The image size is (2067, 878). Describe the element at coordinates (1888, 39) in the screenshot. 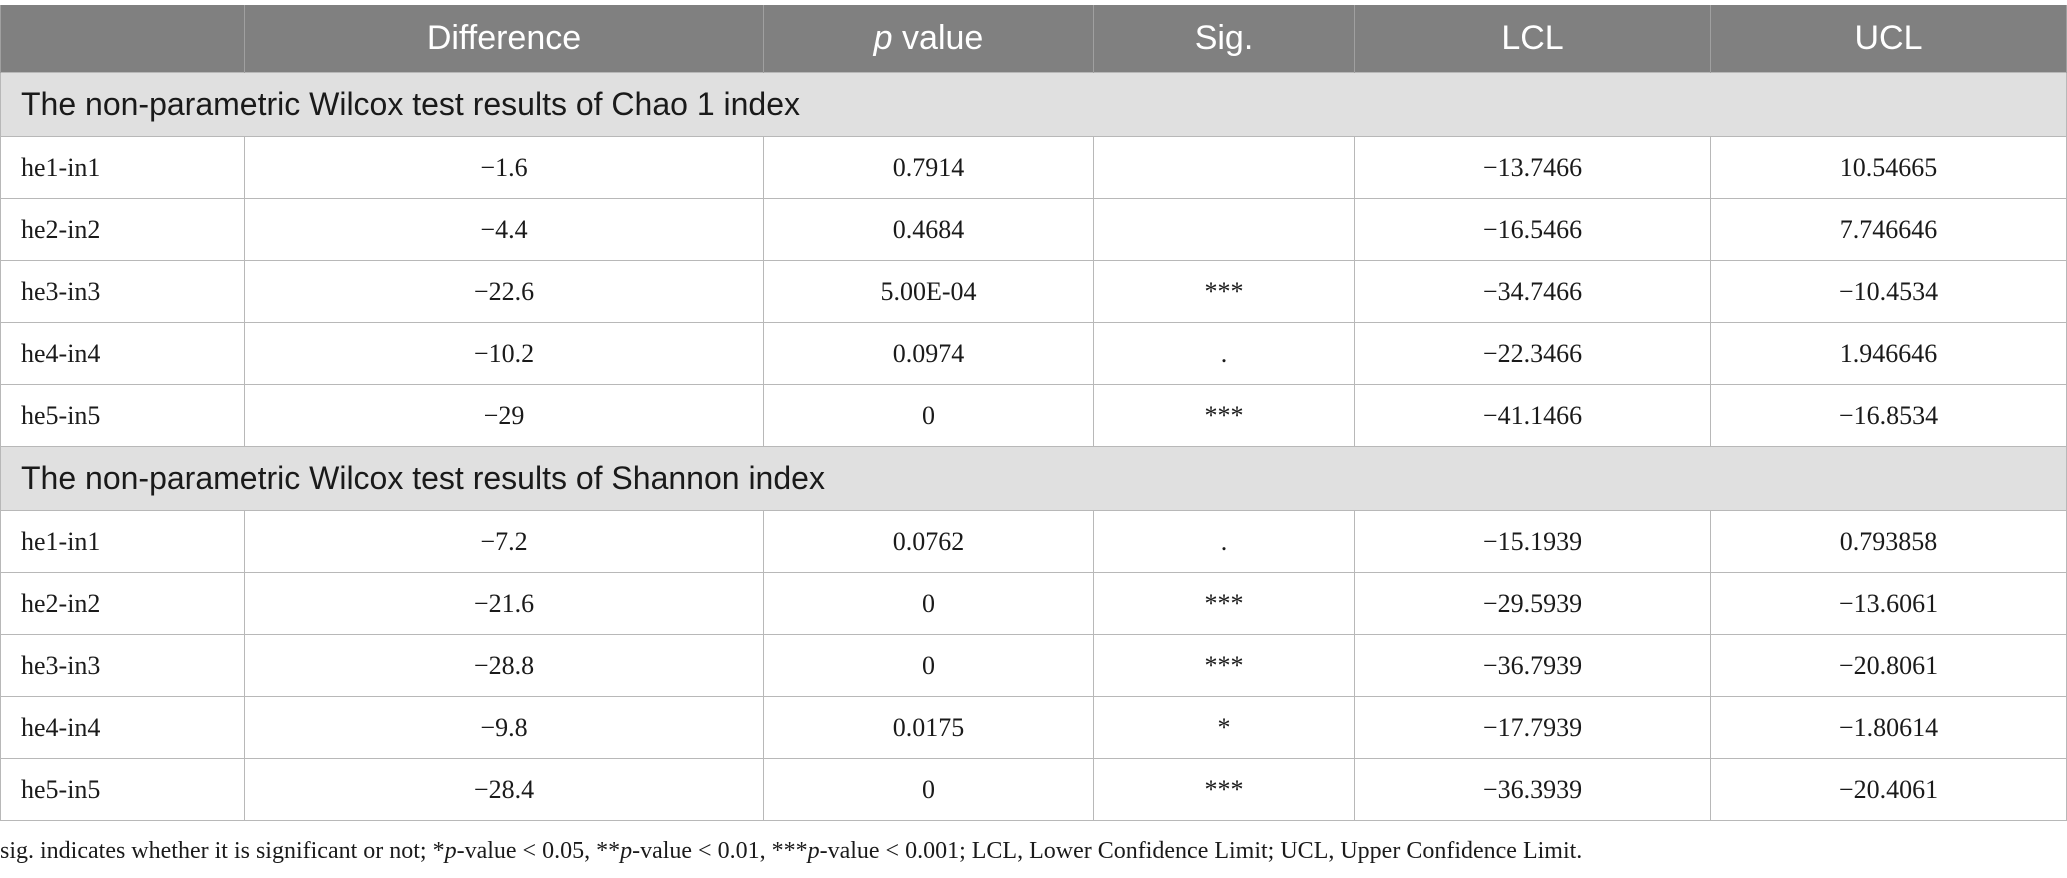

I see `header-ucl: UCL` at that location.